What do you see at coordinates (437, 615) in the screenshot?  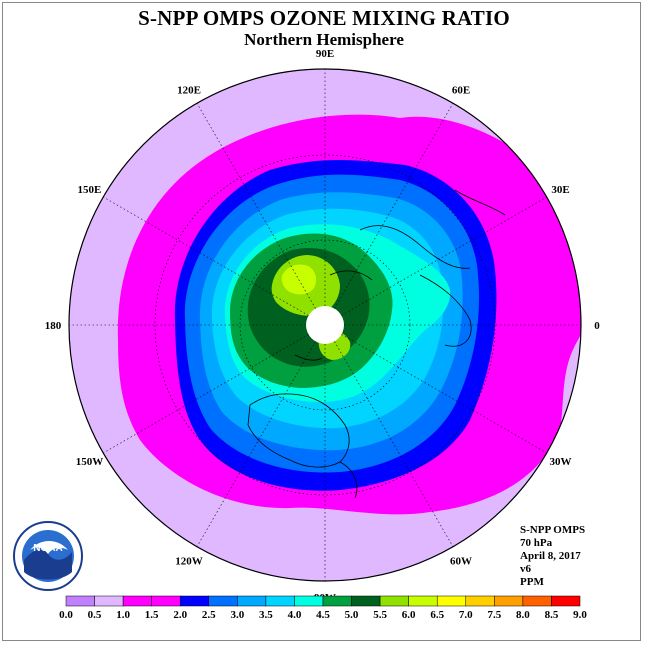 I see `colorbar-tick-label: 6.5` at bounding box center [437, 615].